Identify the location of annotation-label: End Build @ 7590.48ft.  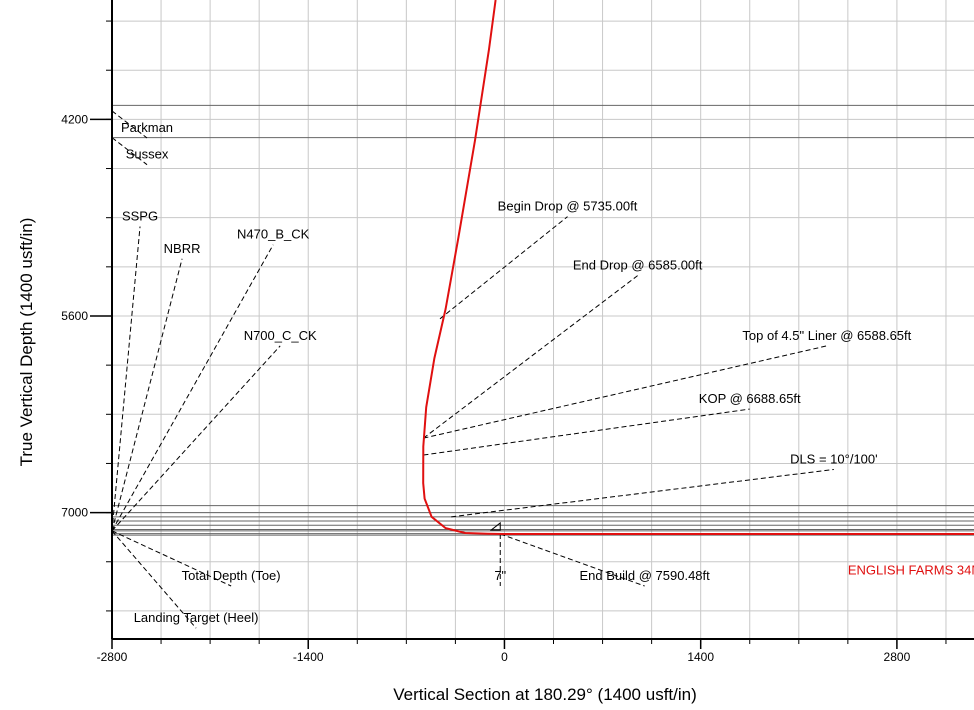
(644, 575).